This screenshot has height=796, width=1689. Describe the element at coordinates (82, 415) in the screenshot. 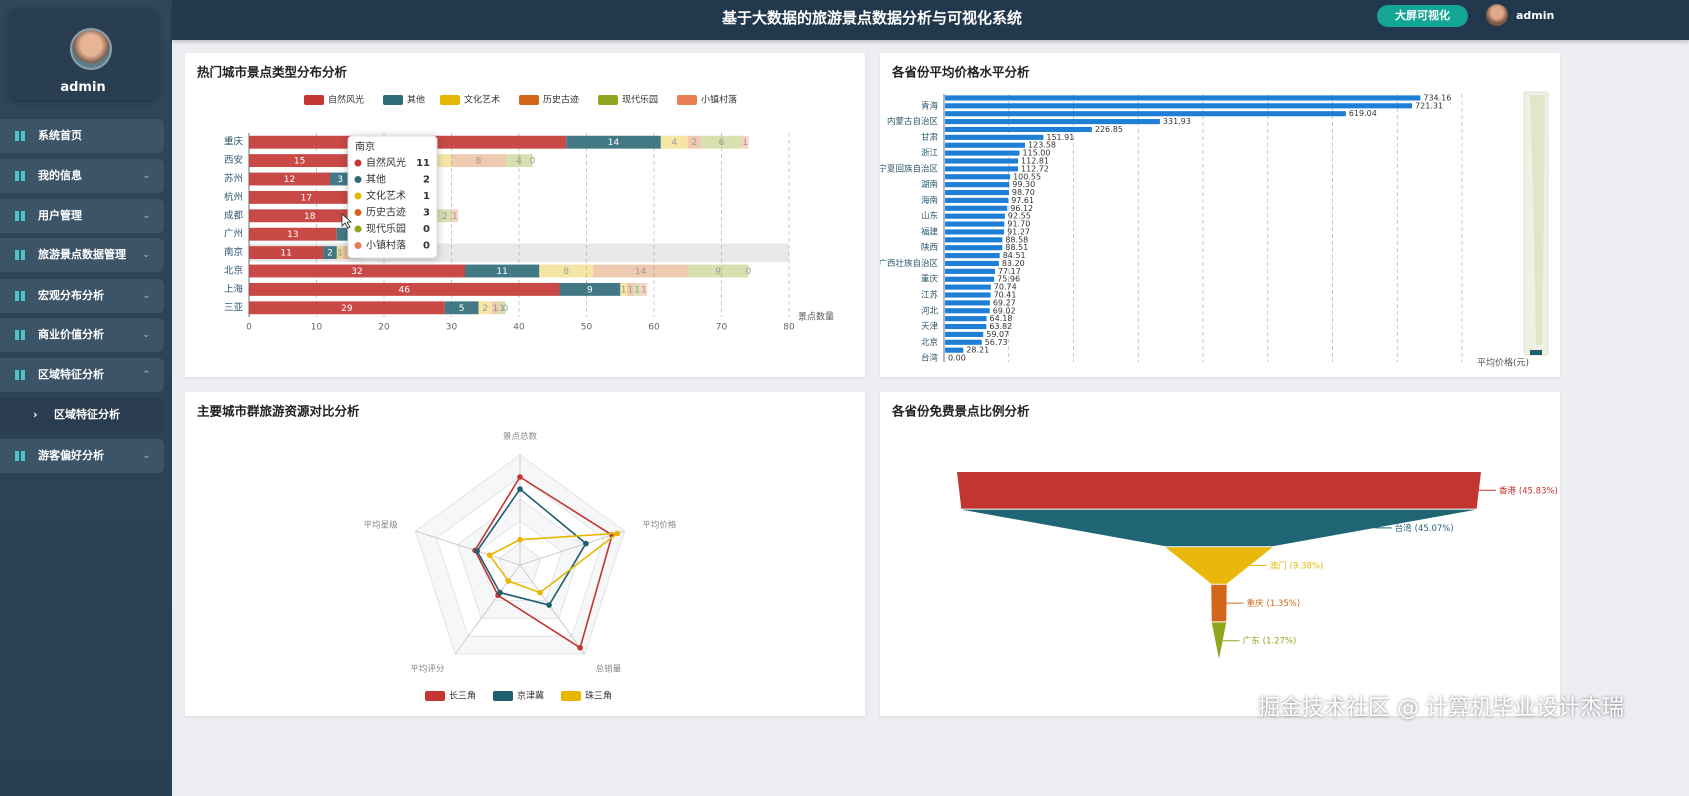

I see `submenu-item: › 区域特征分析` at that location.